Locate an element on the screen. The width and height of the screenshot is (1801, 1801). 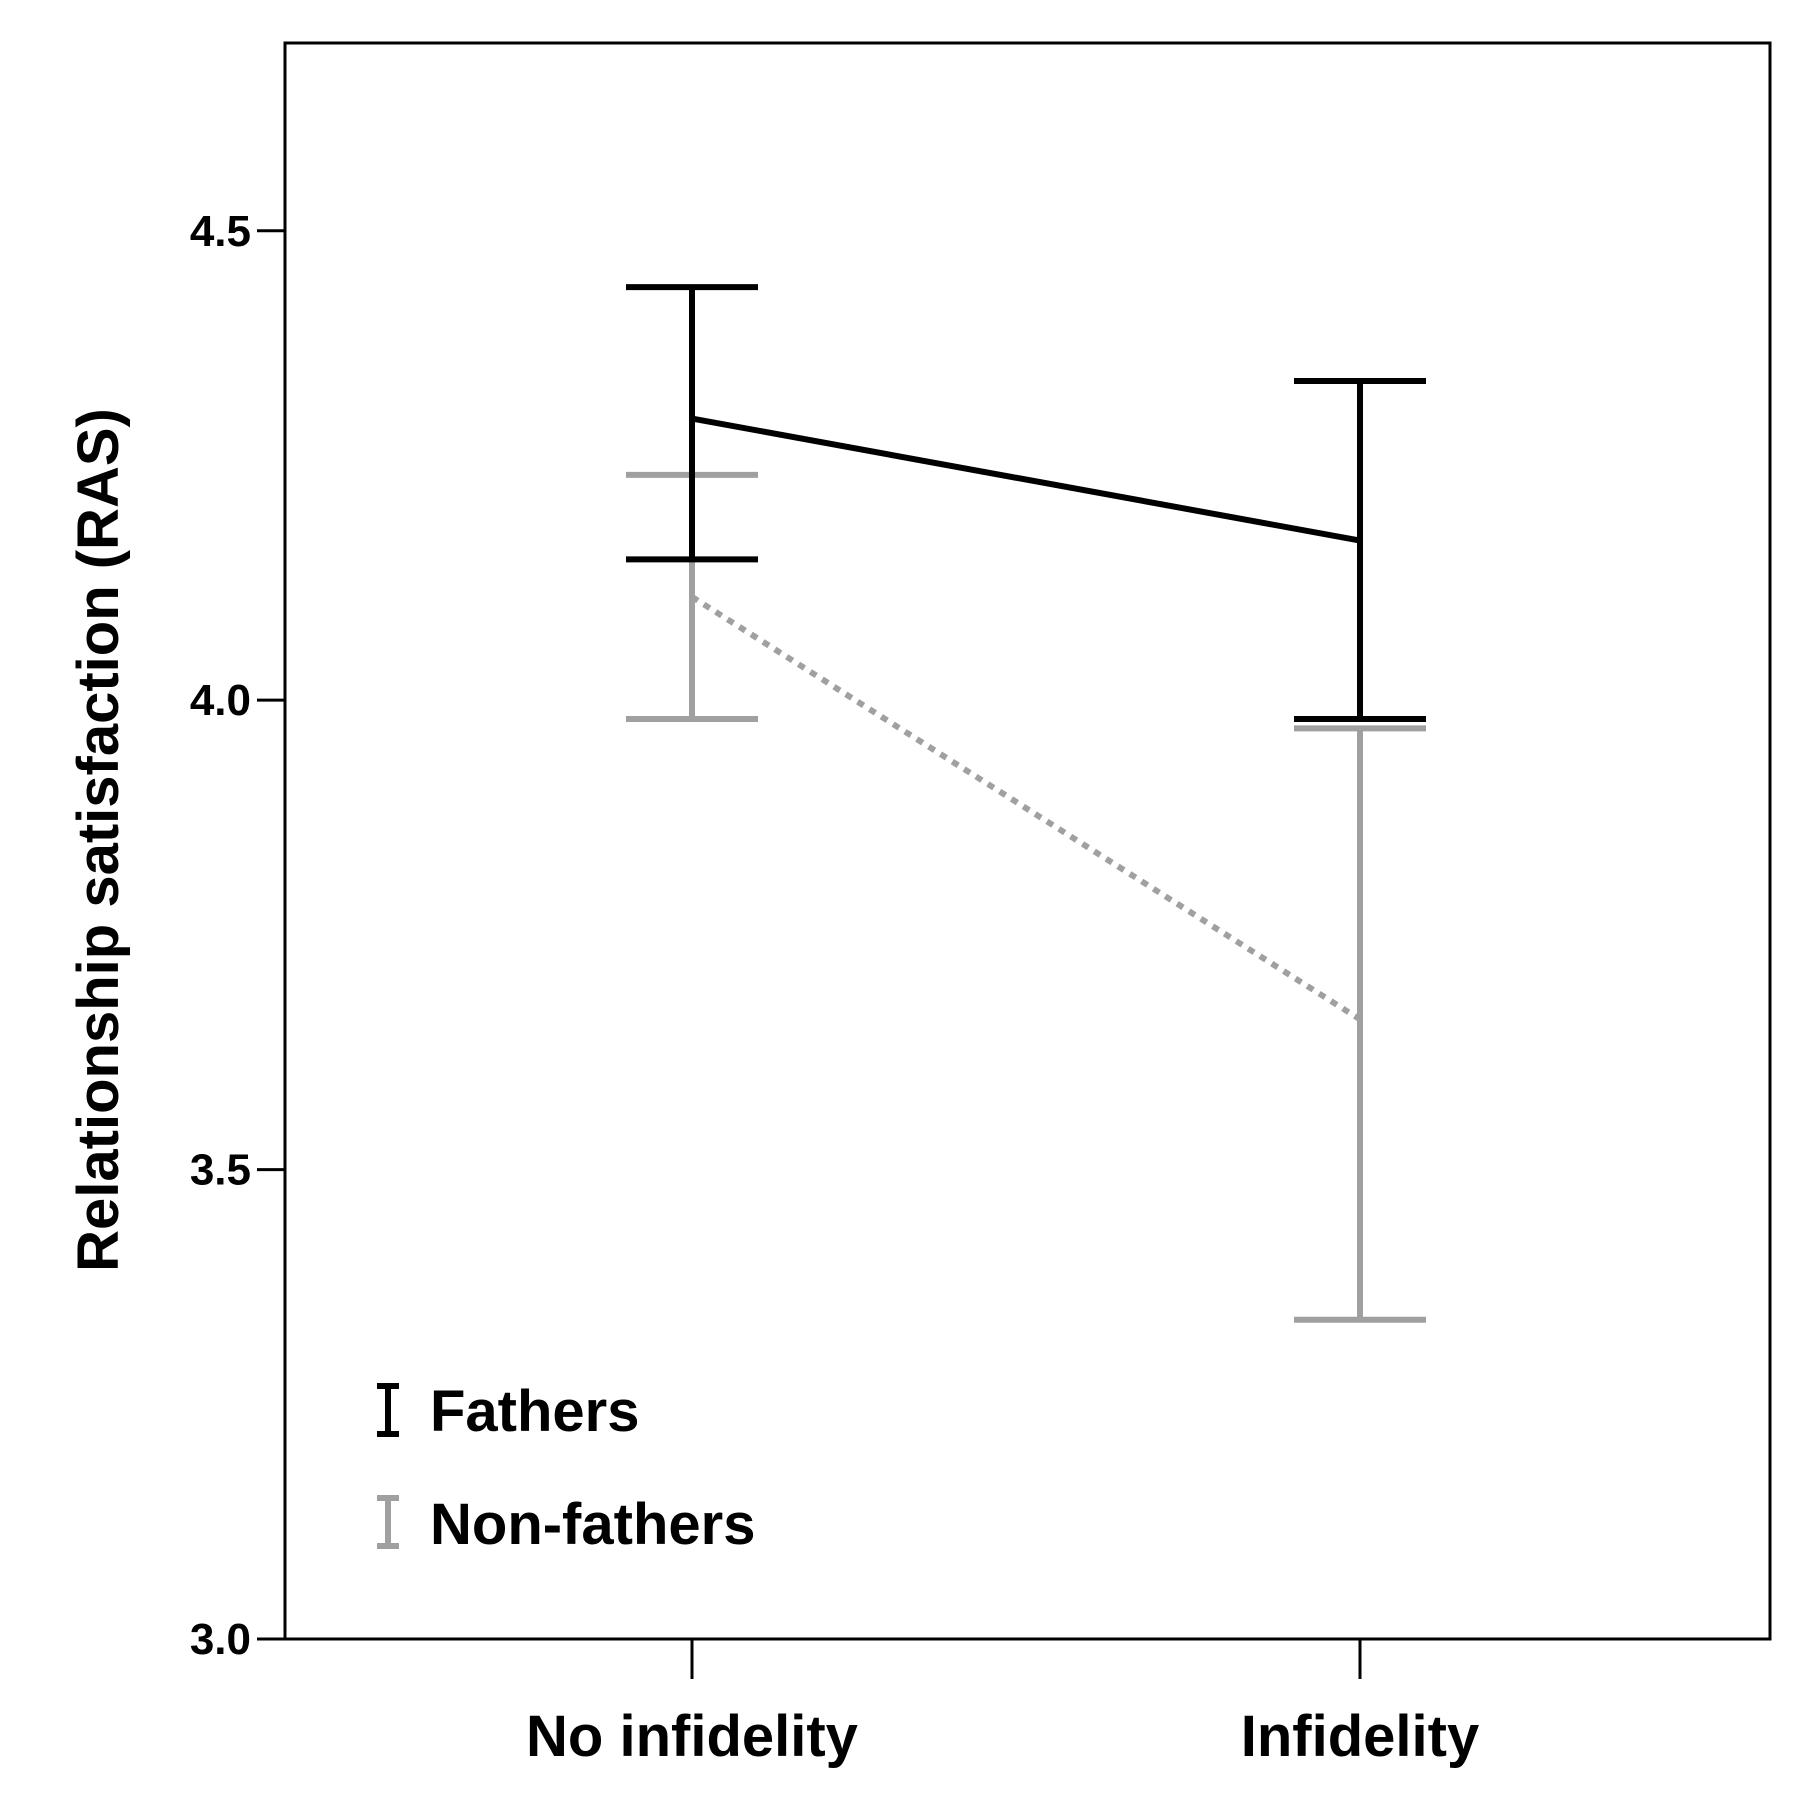
y-tick-label: 4.0 is located at coordinates (220, 700).